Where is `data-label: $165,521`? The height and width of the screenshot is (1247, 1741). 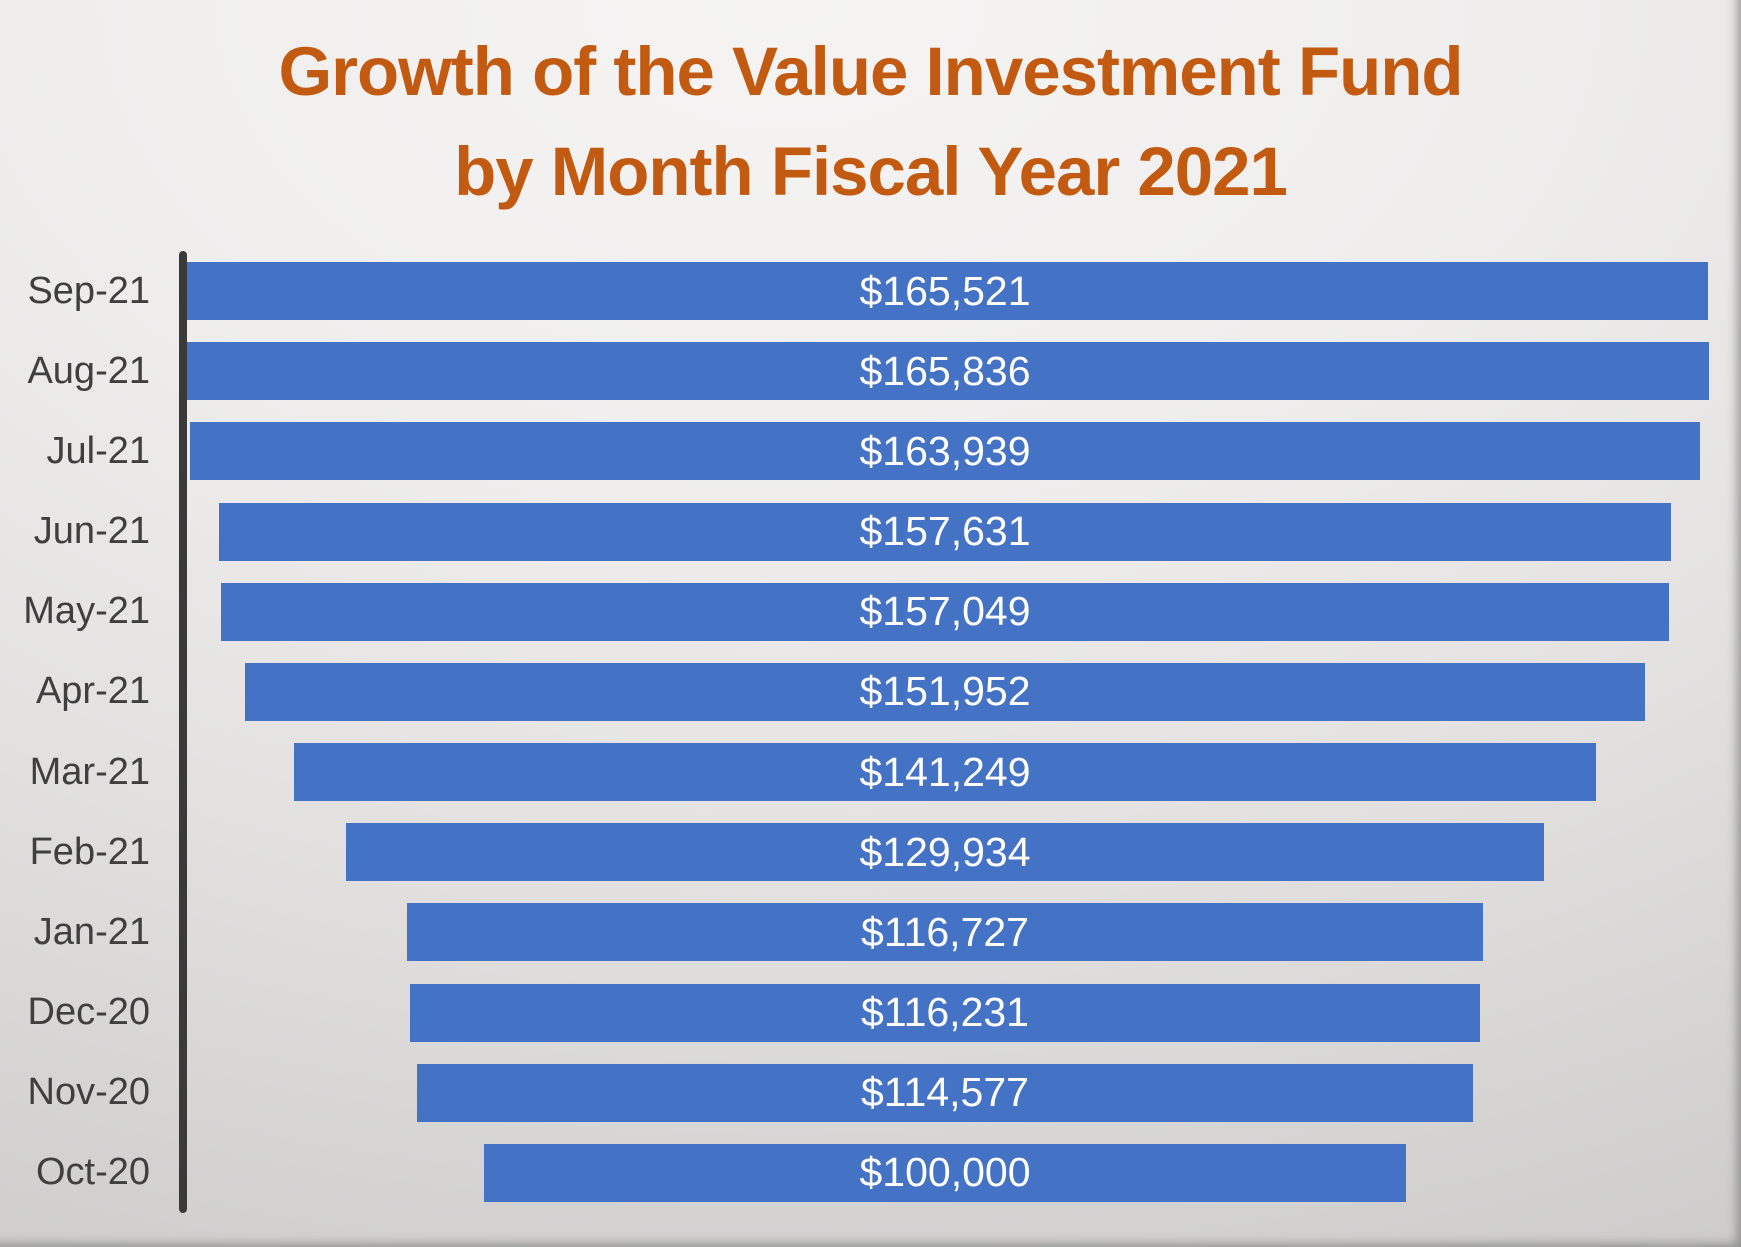 data-label: $165,521 is located at coordinates (945, 290).